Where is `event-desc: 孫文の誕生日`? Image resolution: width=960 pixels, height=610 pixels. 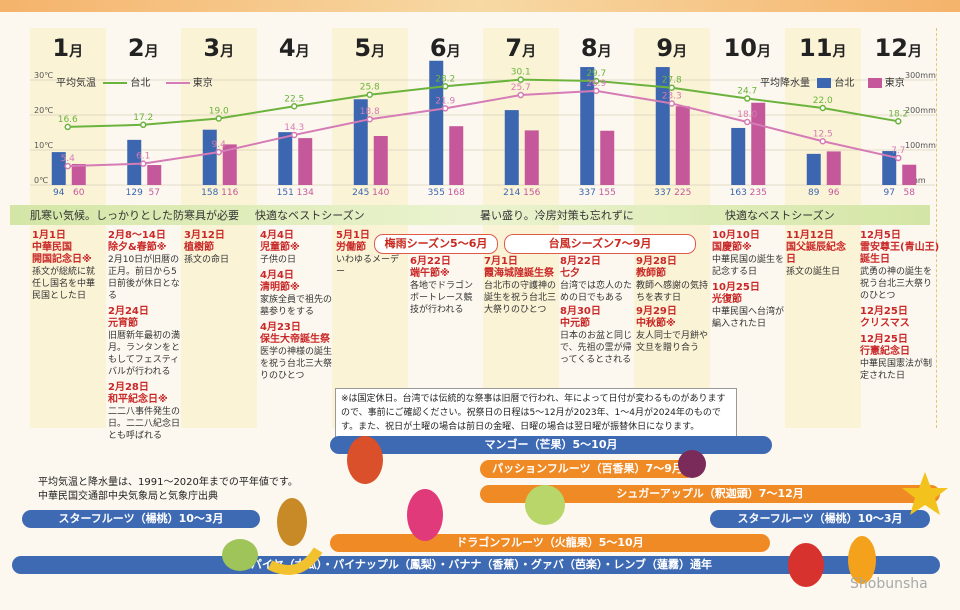 event-desc: 孫文の誕生日 is located at coordinates (813, 272).